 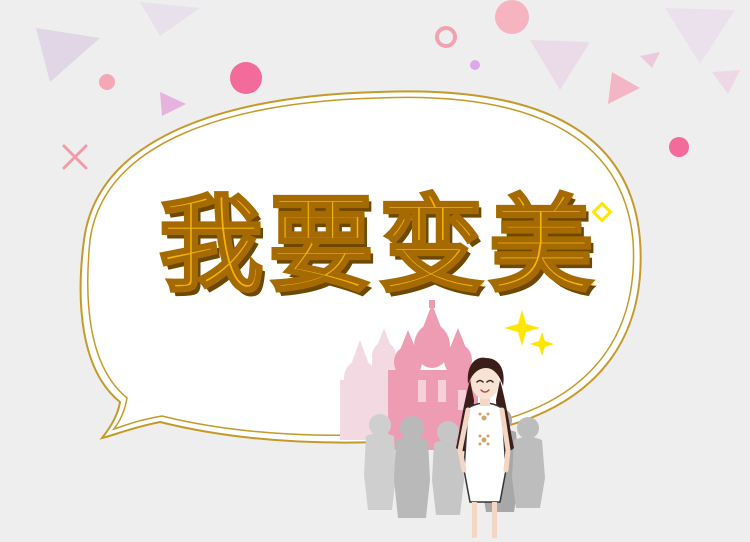 What do you see at coordinates (529, 333) in the screenshot?
I see `sparkle-icon` at bounding box center [529, 333].